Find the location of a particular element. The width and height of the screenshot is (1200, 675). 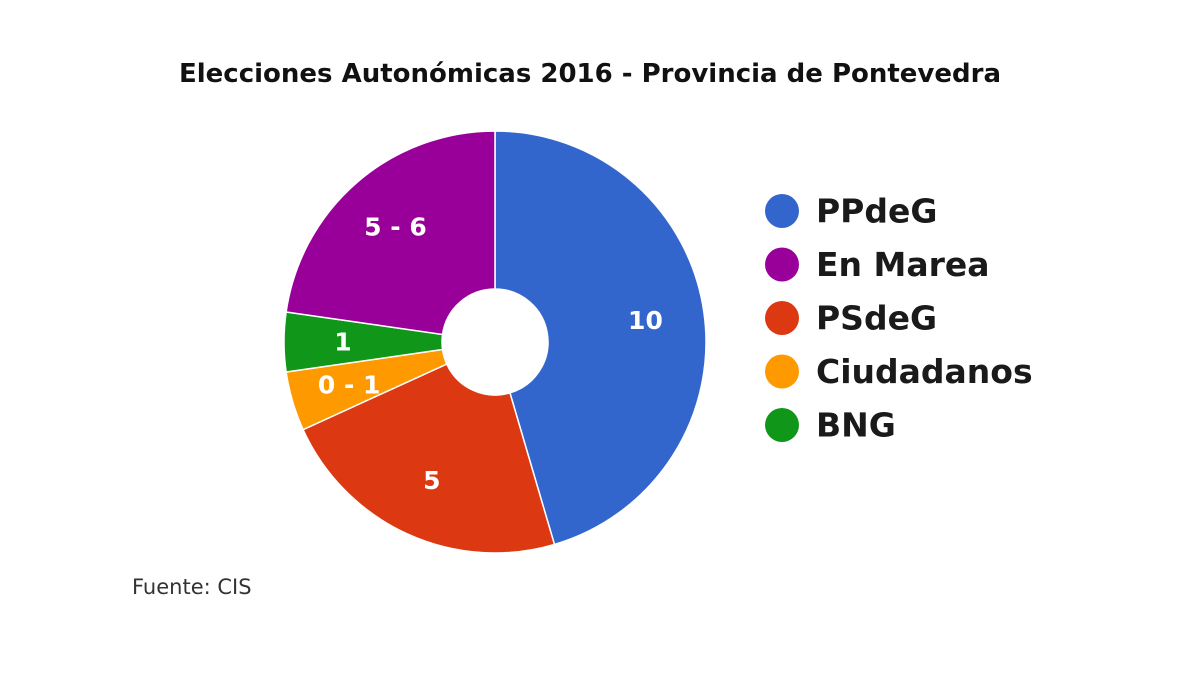

pie-slice-labels: 10 5 0 - 1 1 5 - 6 is located at coordinates (490, 354).